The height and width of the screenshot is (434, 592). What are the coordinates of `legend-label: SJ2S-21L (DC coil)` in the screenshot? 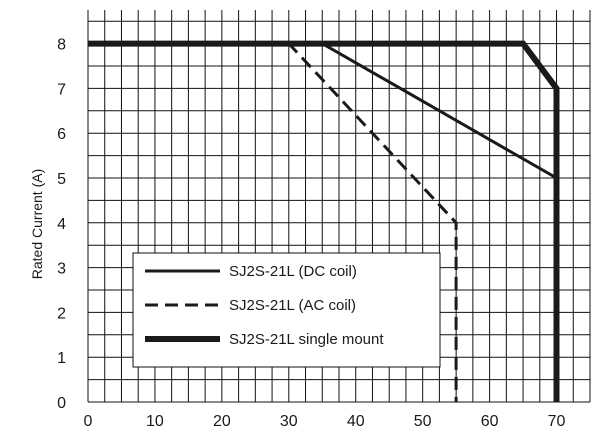 It's located at (293, 271).